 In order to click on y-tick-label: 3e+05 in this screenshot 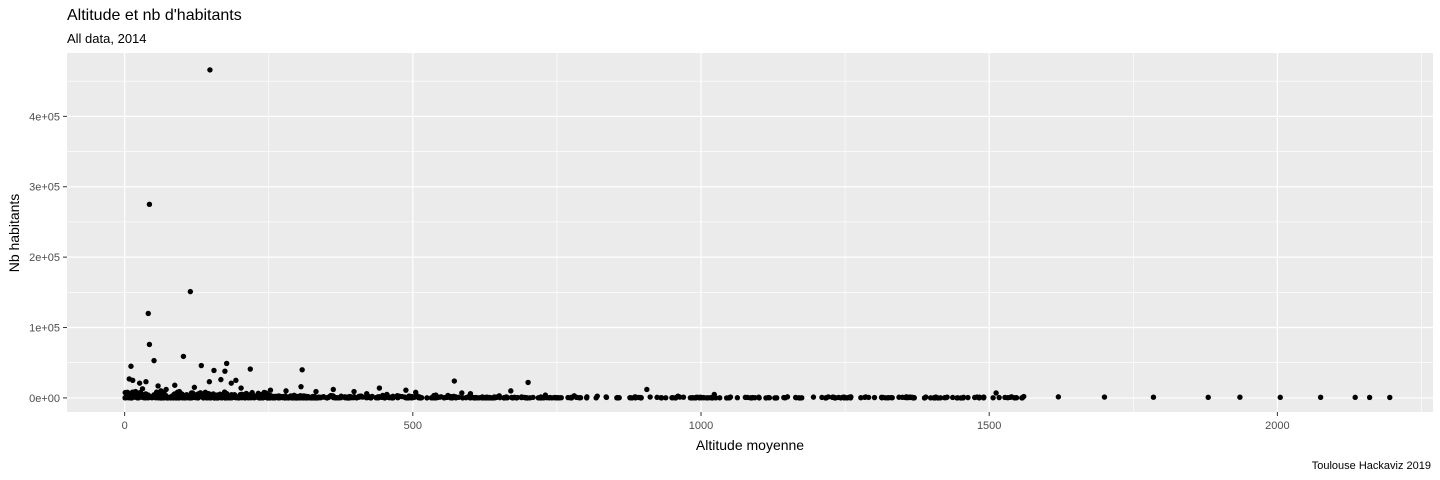, I will do `click(44, 188)`.